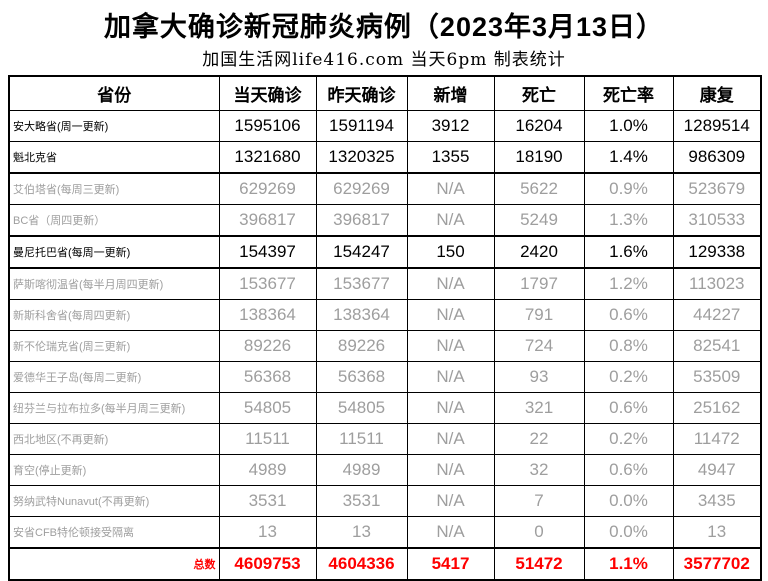 The image size is (768, 581). I want to click on cell-deaths: 5249, so click(539, 220).